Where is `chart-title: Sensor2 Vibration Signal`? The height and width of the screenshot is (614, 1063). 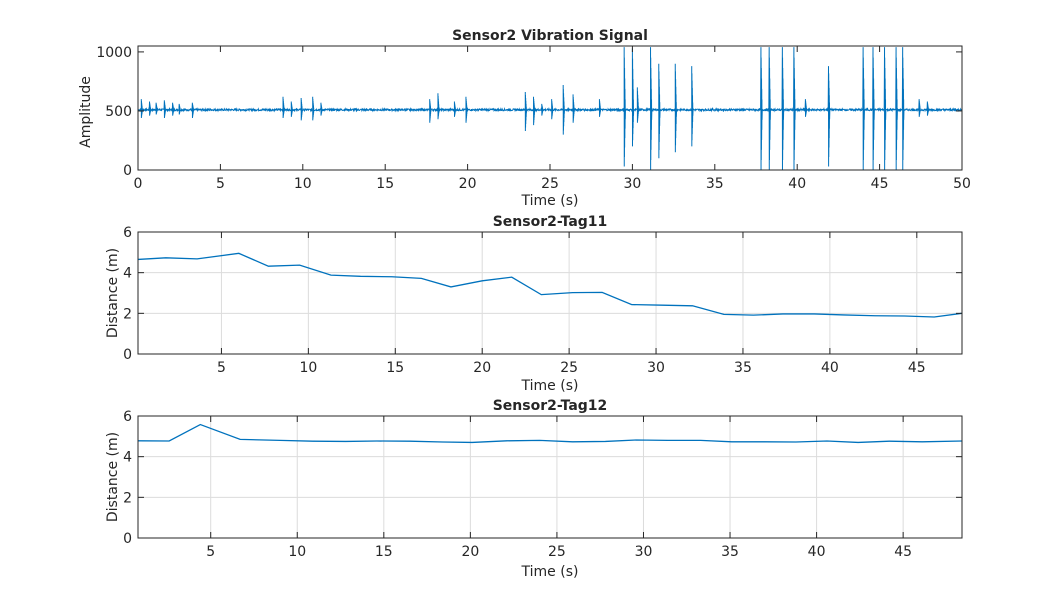 chart-title: Sensor2 Vibration Signal is located at coordinates (550, 36).